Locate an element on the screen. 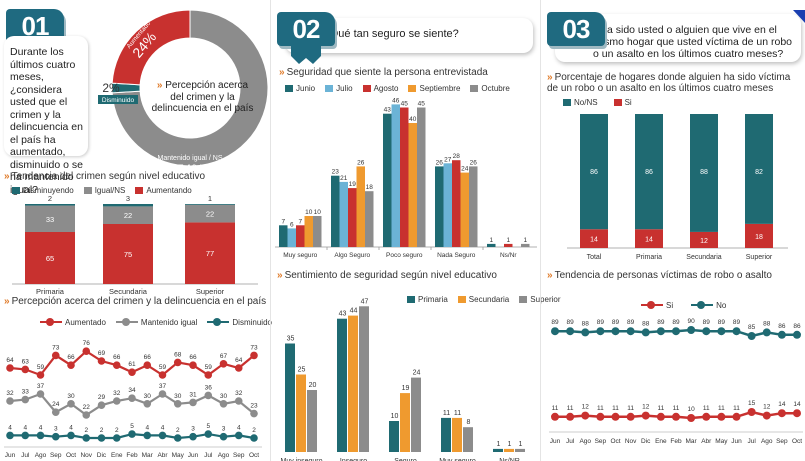  tick-label: Total is located at coordinates (594, 257).